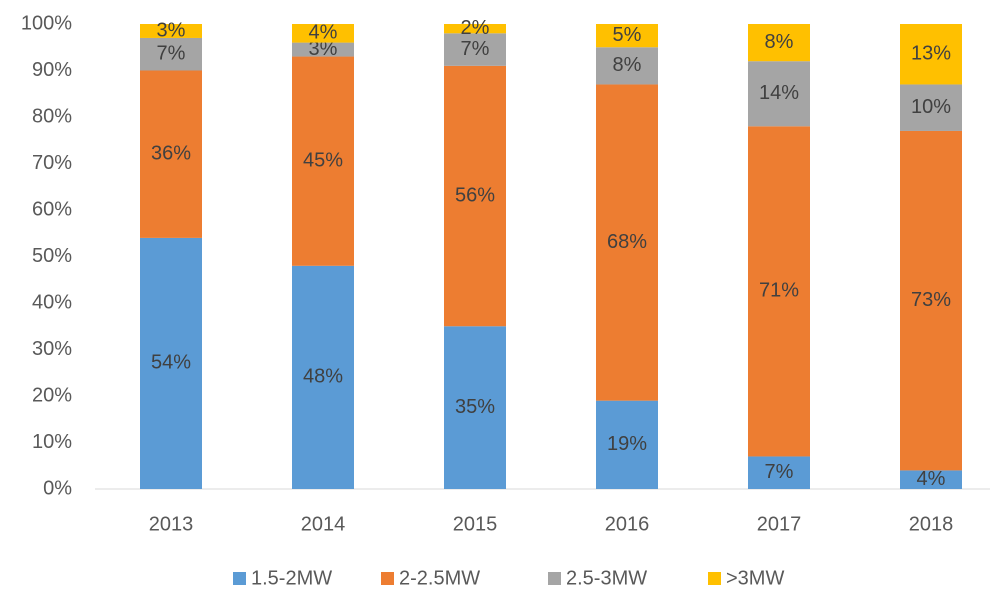  What do you see at coordinates (52, 116) in the screenshot?
I see `y-tick-label: 80%` at bounding box center [52, 116].